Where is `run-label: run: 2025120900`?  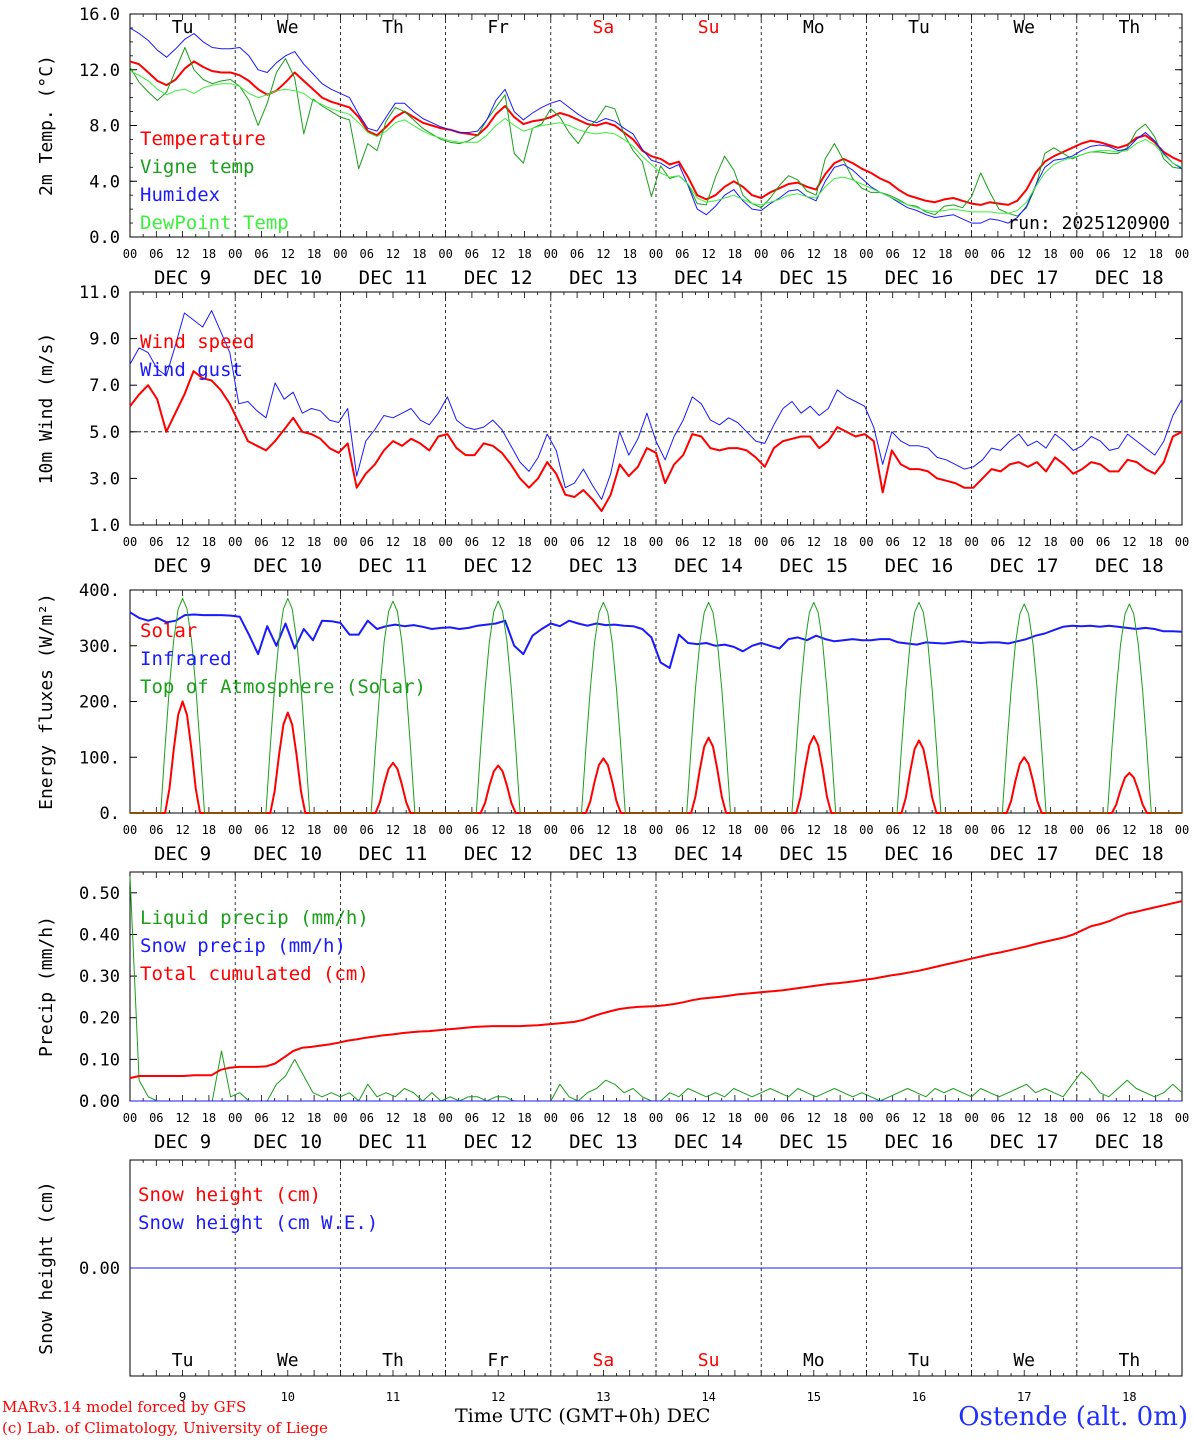
run-label: run: 2025120900 is located at coordinates (1088, 223).